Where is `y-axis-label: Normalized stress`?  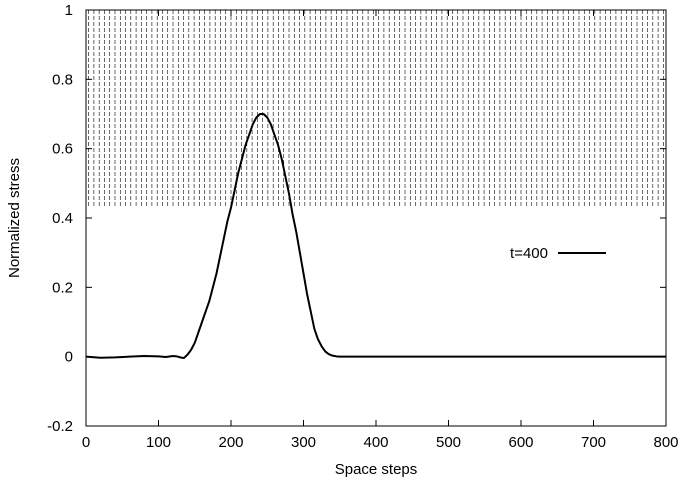 y-axis-label: Normalized stress is located at coordinates (14, 218).